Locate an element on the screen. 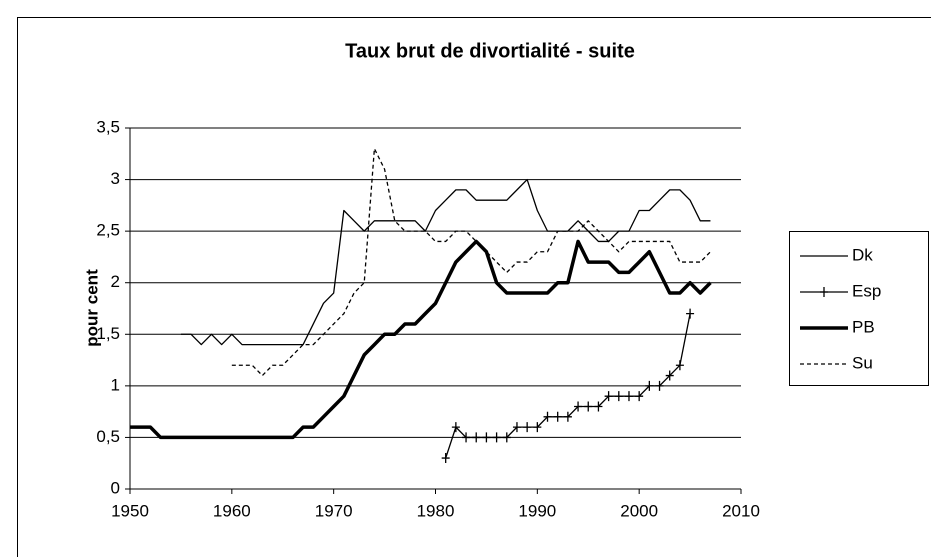  legend-label: Dk is located at coordinates (862, 254).